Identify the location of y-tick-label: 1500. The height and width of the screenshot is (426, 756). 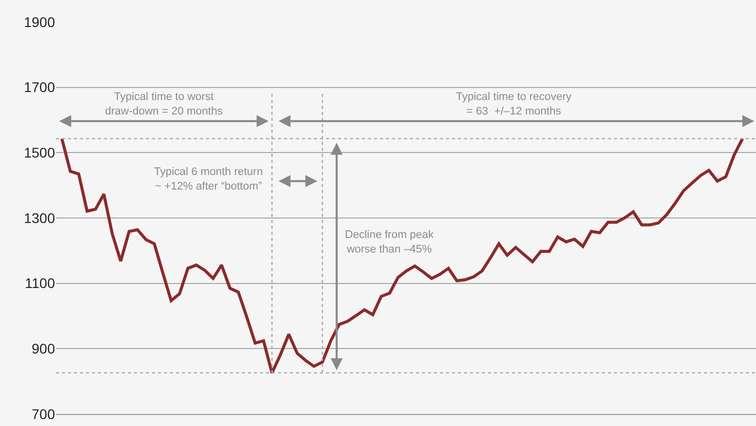
(40, 152).